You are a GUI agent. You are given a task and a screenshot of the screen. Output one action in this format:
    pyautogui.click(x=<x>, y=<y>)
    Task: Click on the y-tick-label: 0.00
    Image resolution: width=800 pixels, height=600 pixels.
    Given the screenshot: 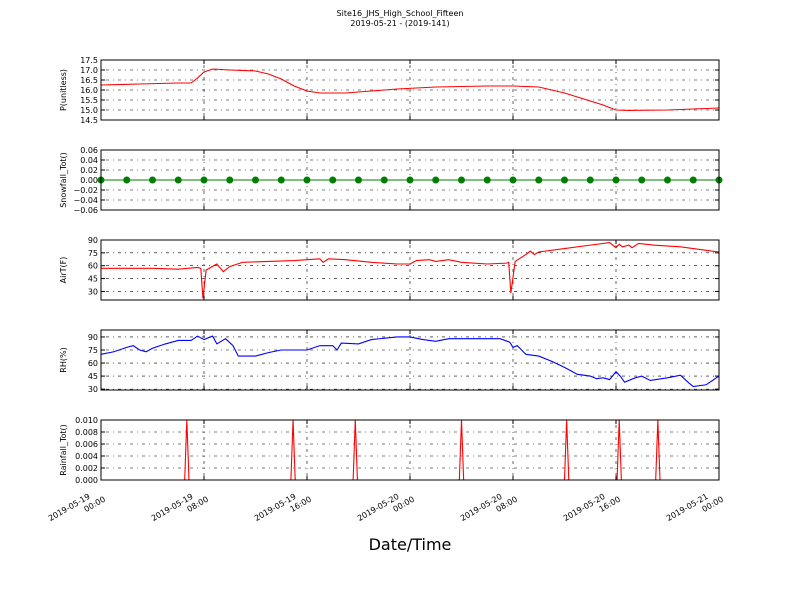 What is the action you would take?
    pyautogui.click(x=89, y=180)
    